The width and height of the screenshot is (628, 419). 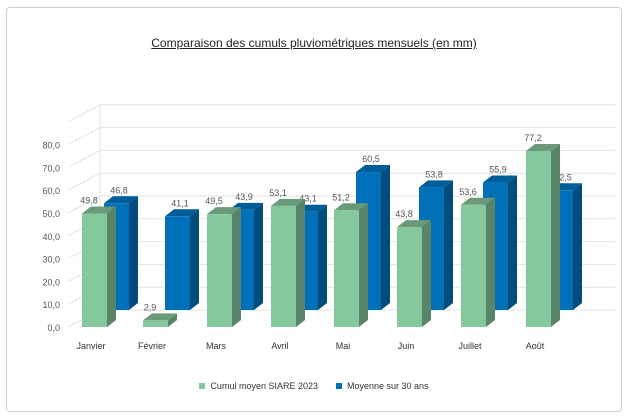 I want to click on y-tick-label: 0,0, so click(x=53, y=328).